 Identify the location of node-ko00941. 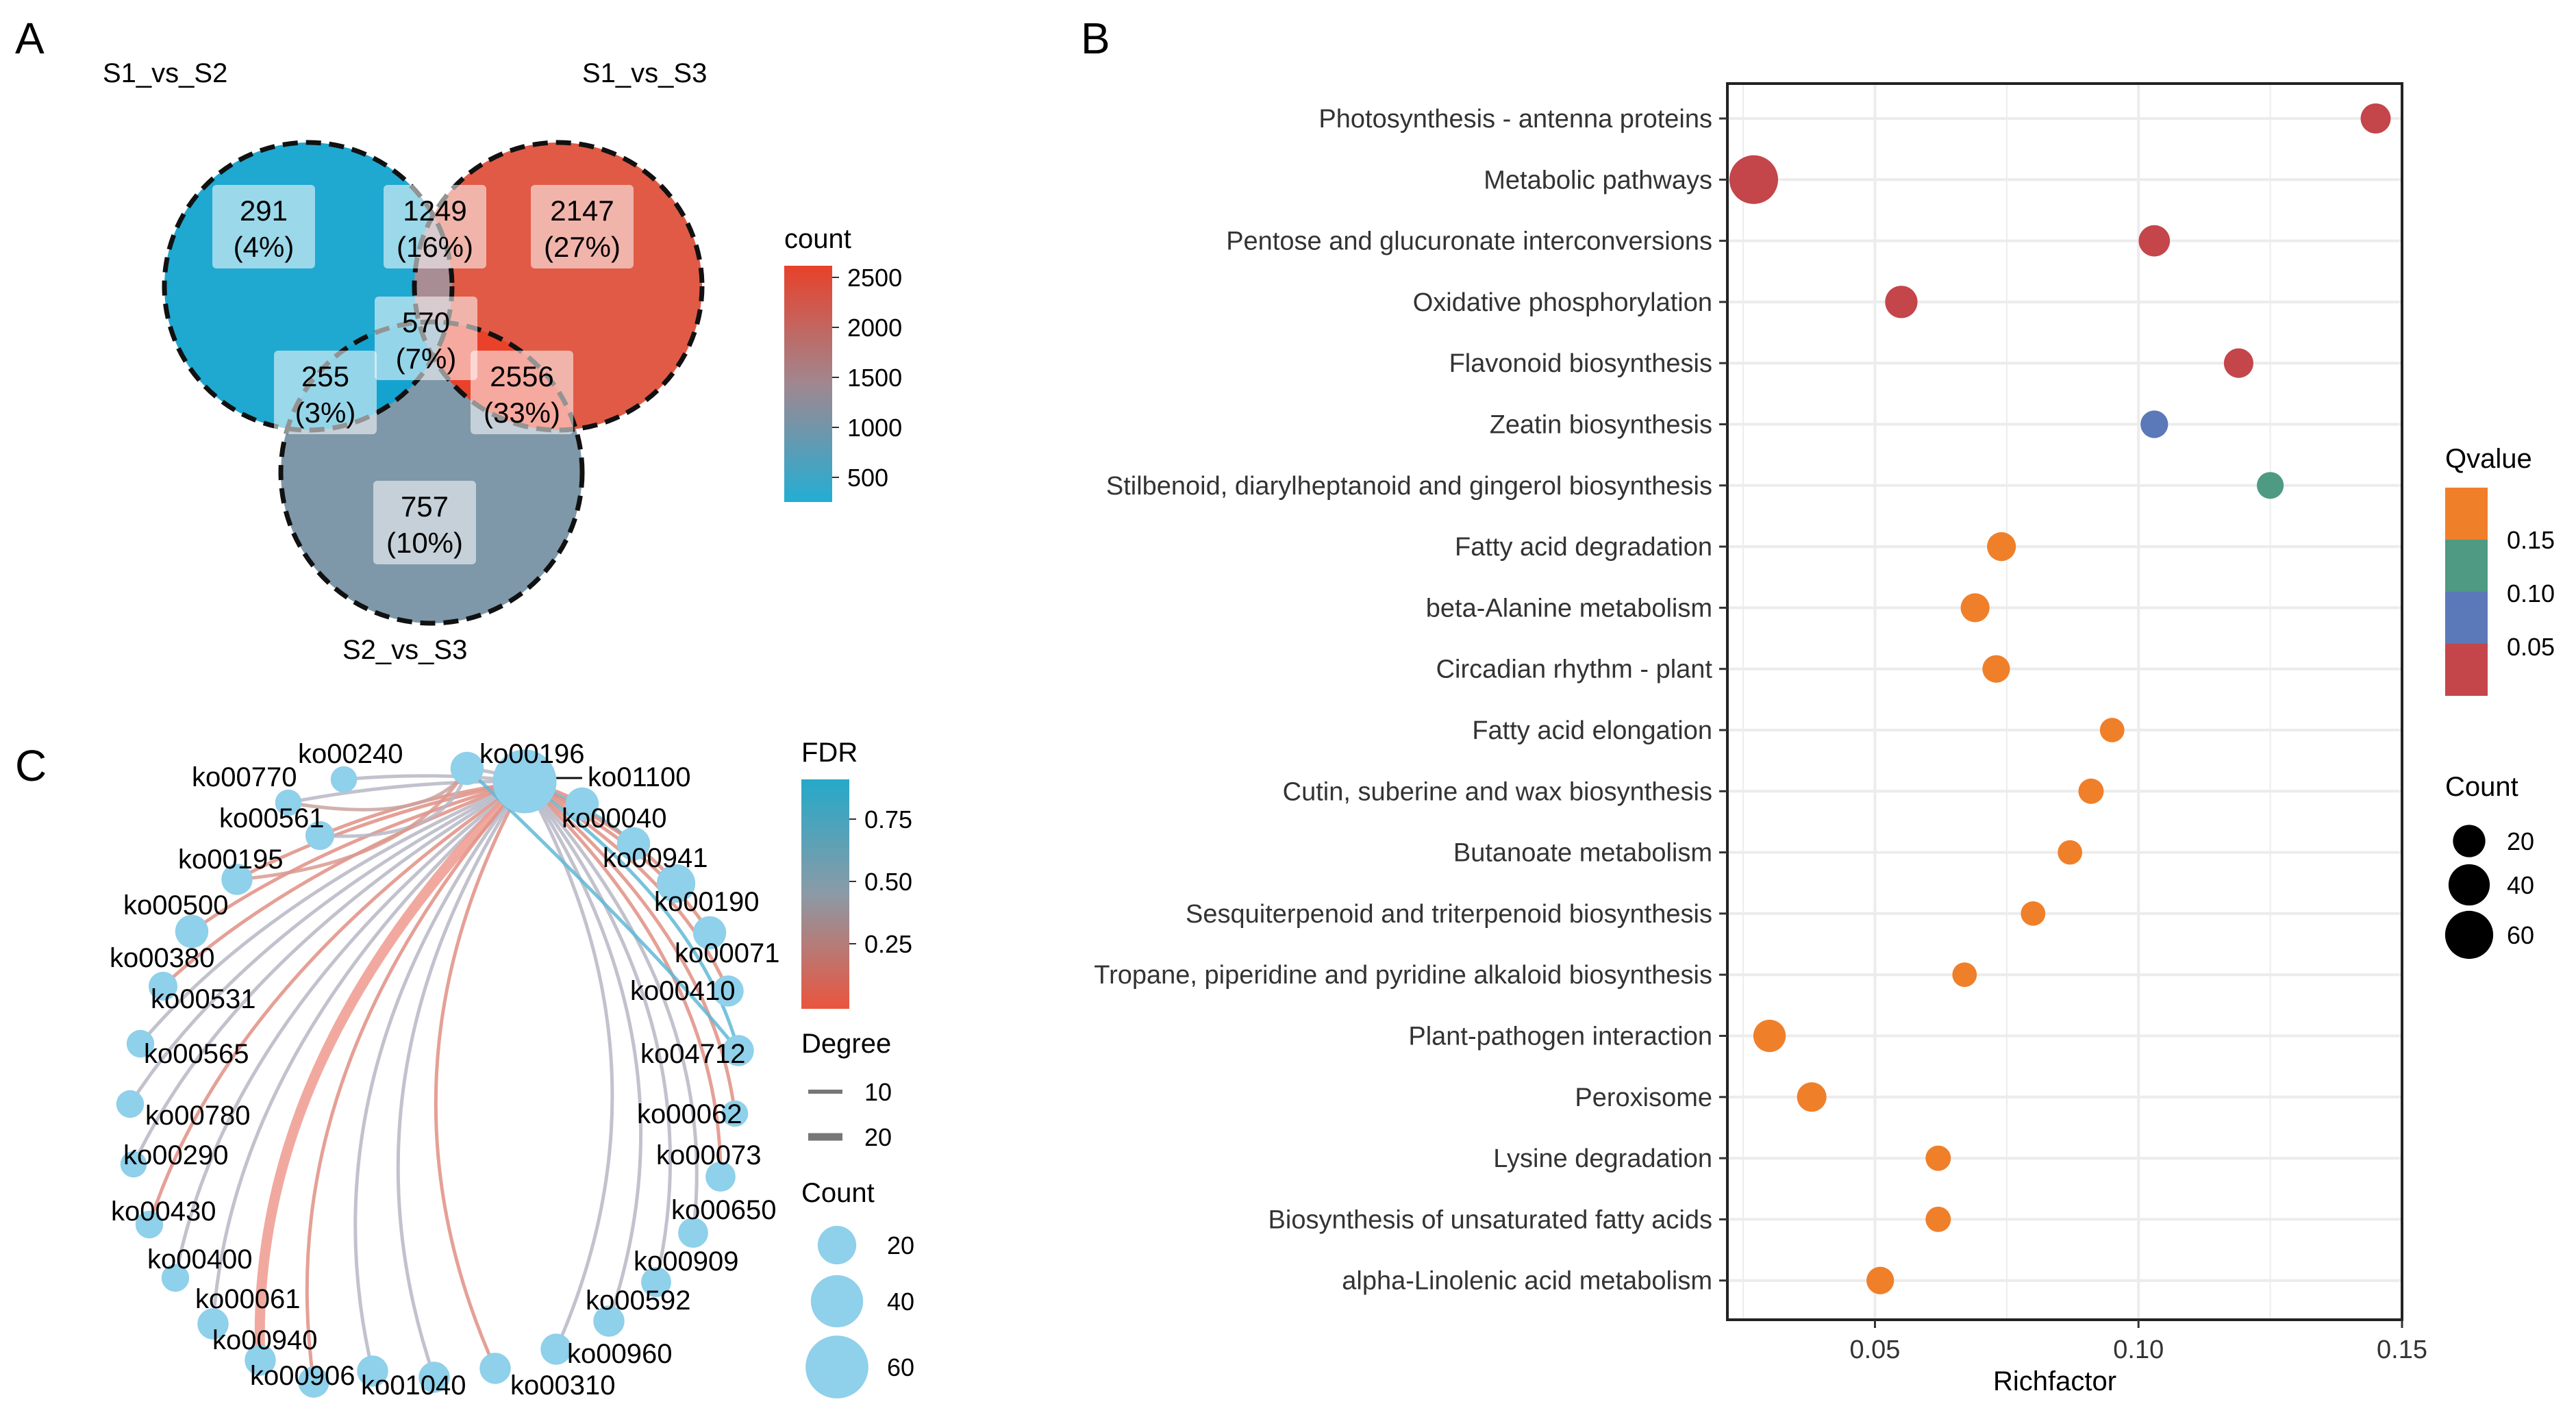
(633, 844).